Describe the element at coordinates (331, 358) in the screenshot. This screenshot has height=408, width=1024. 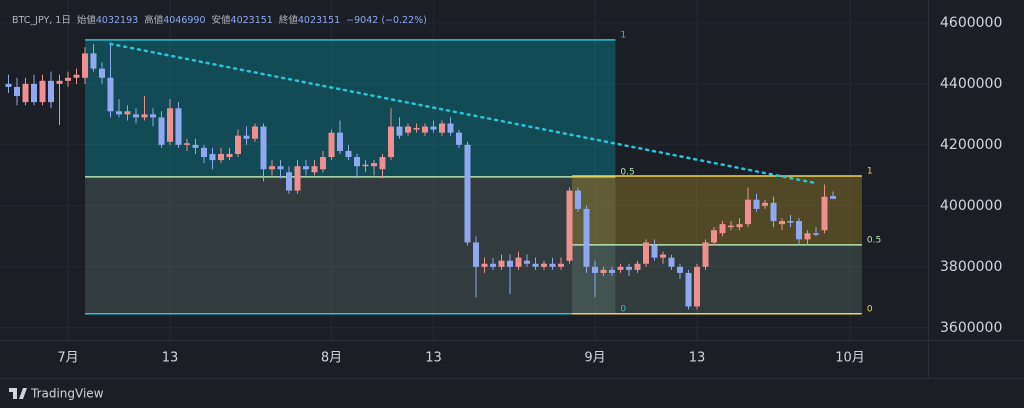
I see `x-tick-label: 8月` at that location.